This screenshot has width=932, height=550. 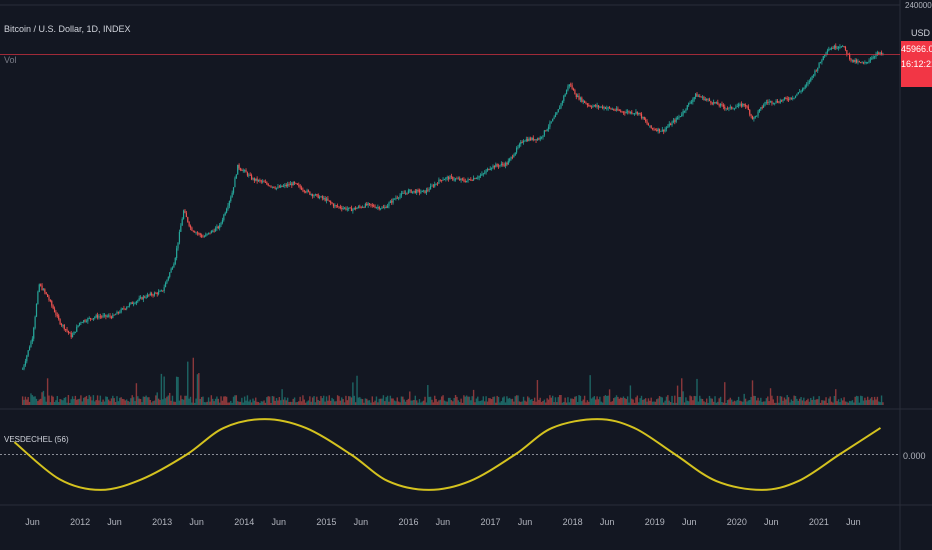 I want to click on currency-label: USD, so click(x=921, y=33).